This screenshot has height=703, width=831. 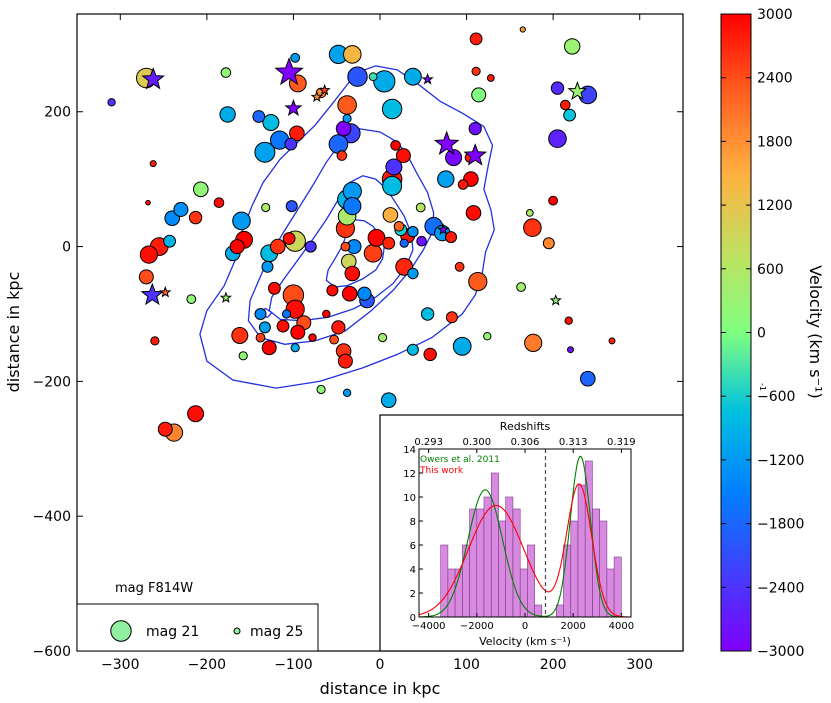 I want to click on inset-x-tick-label: 4000, so click(x=621, y=626).